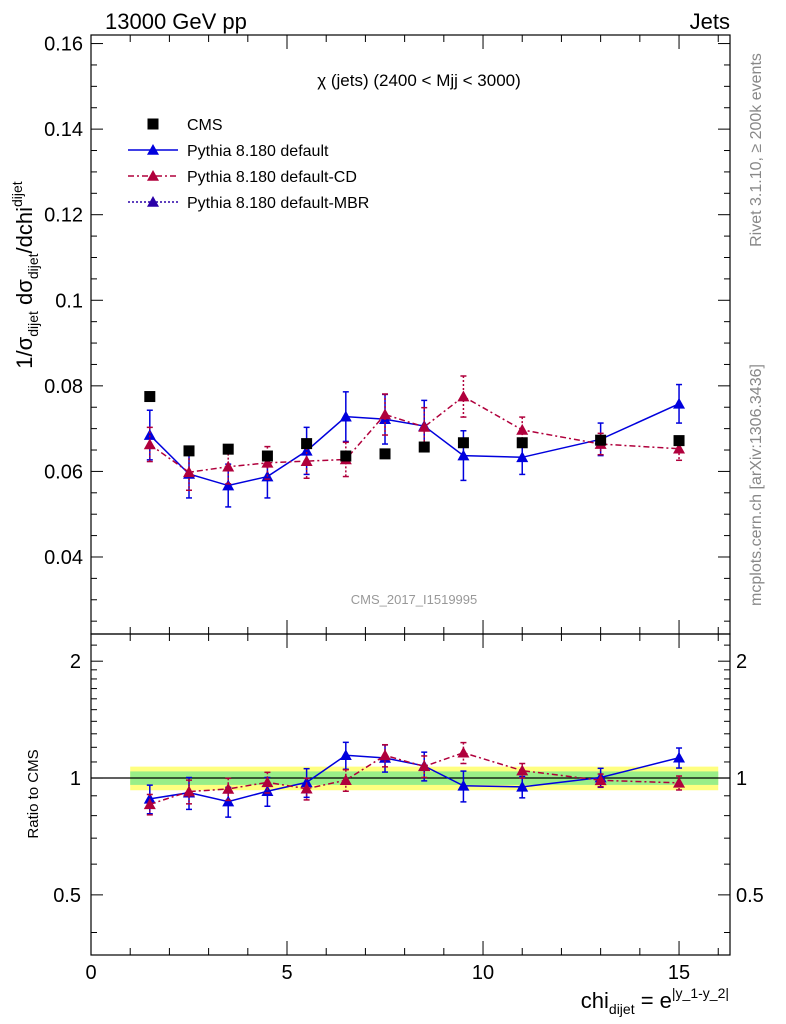  What do you see at coordinates (286, 973) in the screenshot?
I see `x-tick-label: 5` at bounding box center [286, 973].